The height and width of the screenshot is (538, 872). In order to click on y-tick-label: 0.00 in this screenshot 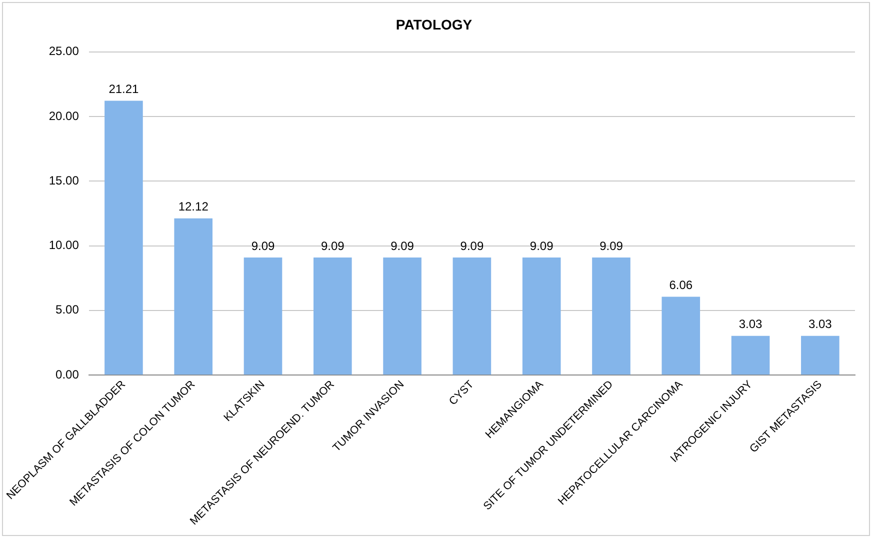, I will do `click(68, 374)`.